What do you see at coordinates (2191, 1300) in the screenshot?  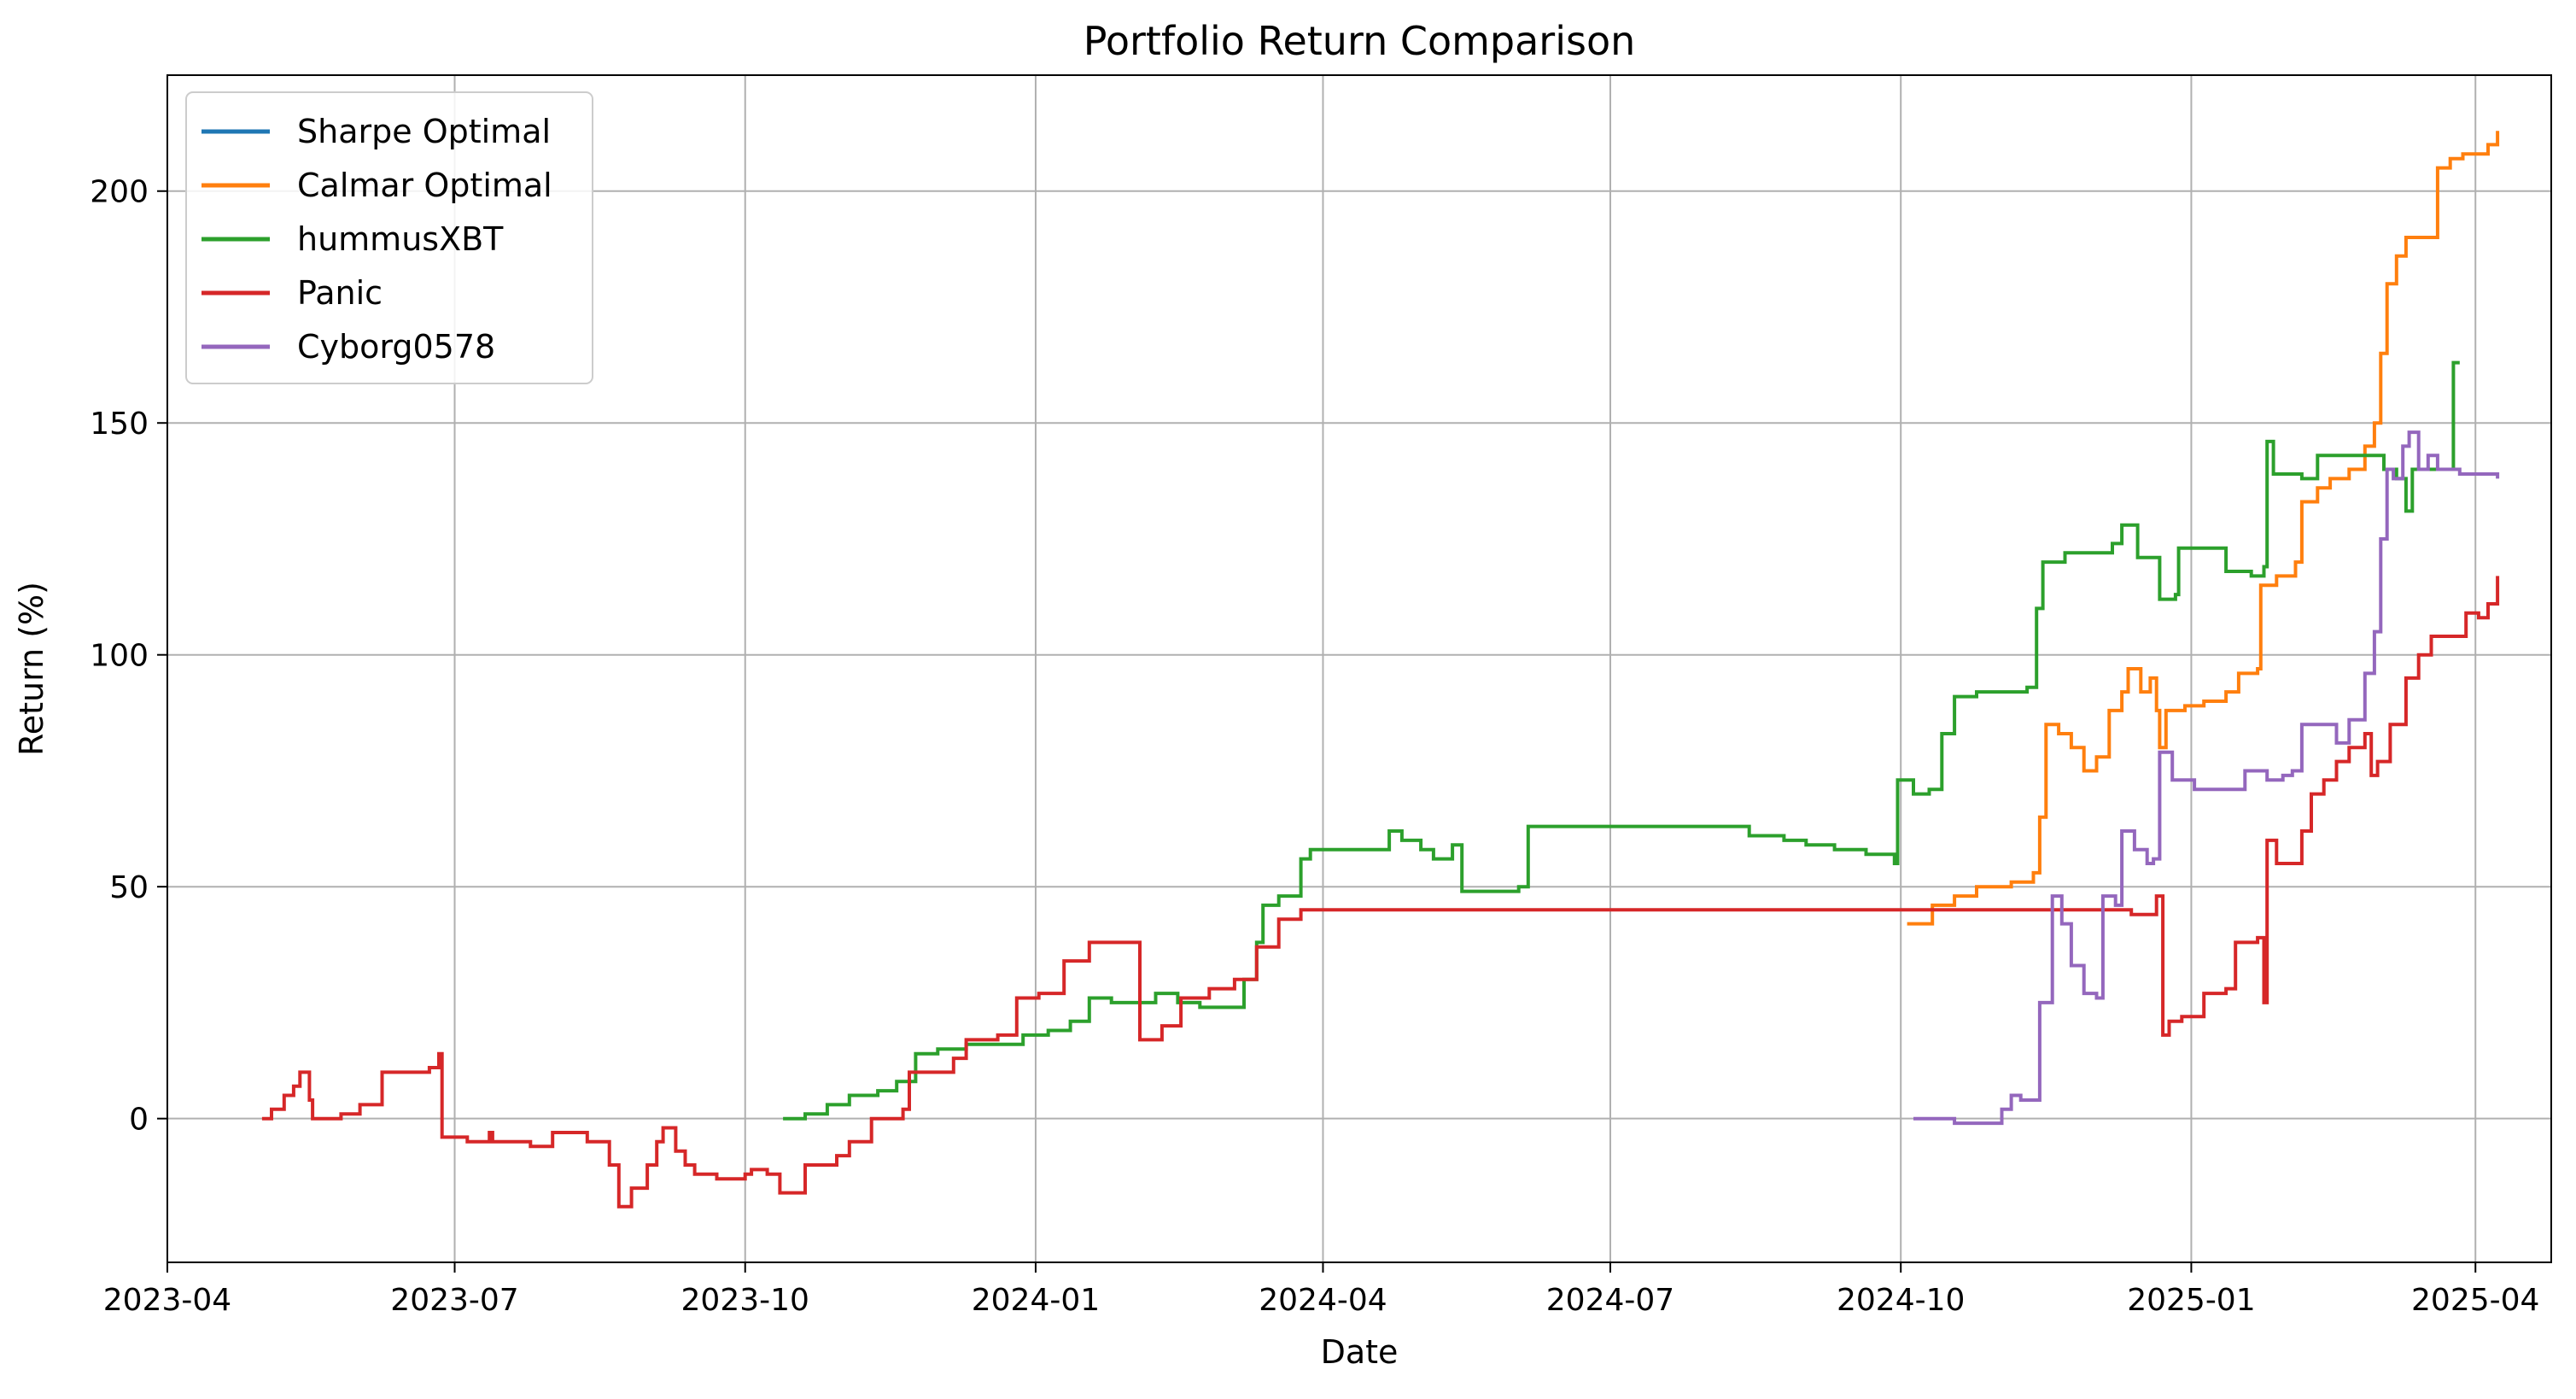 I see `x-tick-label: 2025-01` at bounding box center [2191, 1300].